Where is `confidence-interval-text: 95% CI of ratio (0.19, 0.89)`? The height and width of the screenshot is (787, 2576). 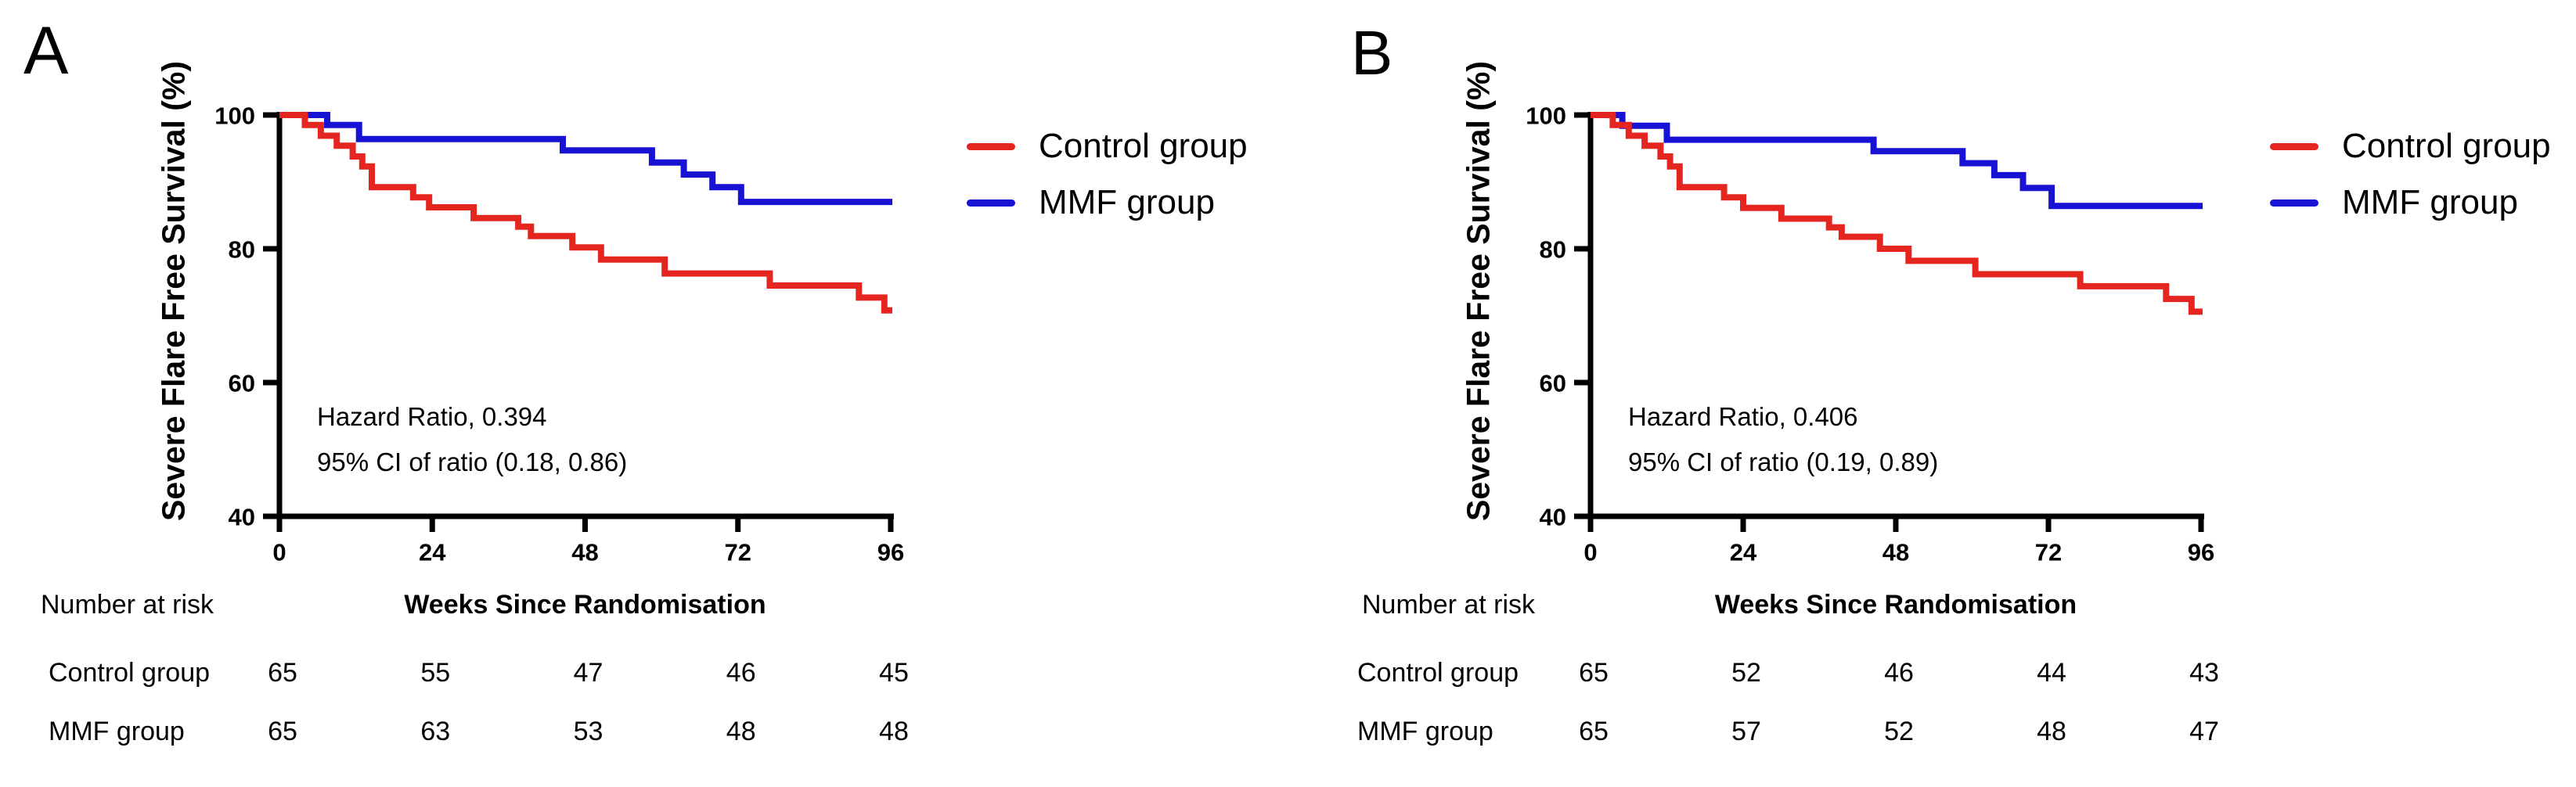 confidence-interval-text: 95% CI of ratio (0.19, 0.89) is located at coordinates (1783, 462).